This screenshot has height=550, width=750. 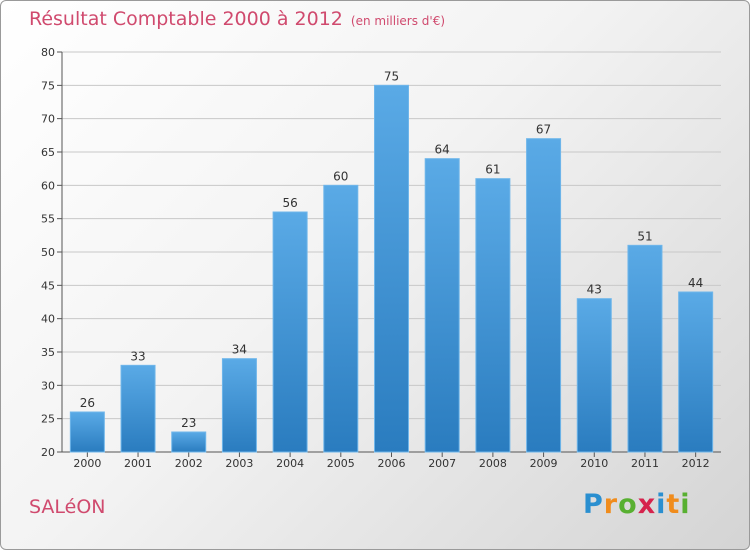 What do you see at coordinates (289, 203) in the screenshot?
I see `value-label-2004: 56` at bounding box center [289, 203].